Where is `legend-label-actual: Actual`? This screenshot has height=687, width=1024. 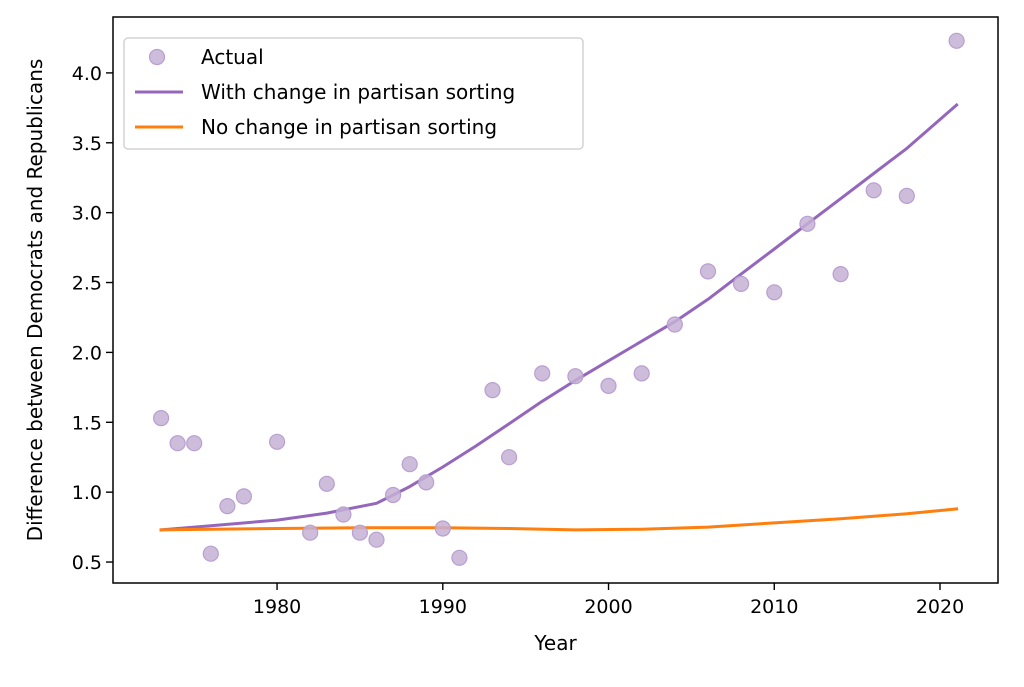
legend-label-actual: Actual is located at coordinates (232, 57).